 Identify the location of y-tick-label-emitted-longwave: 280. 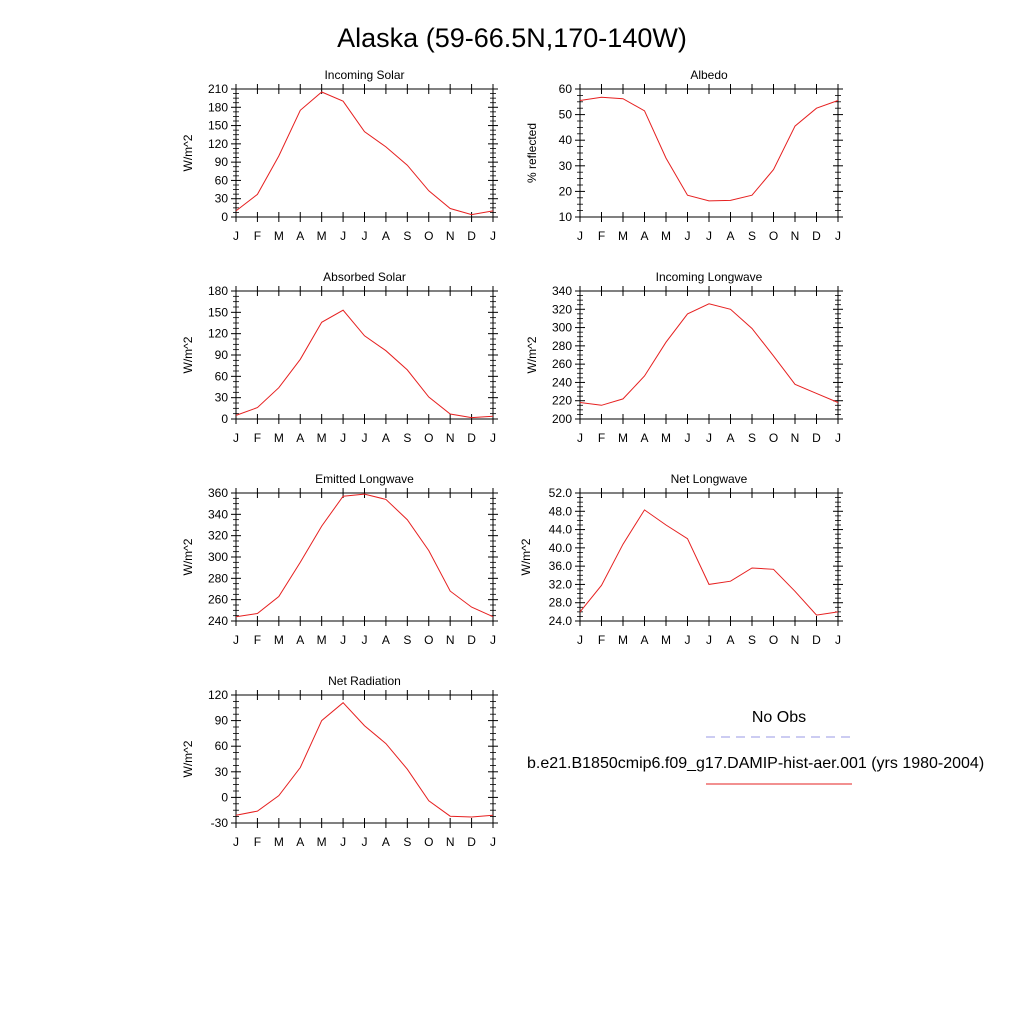
(218, 578).